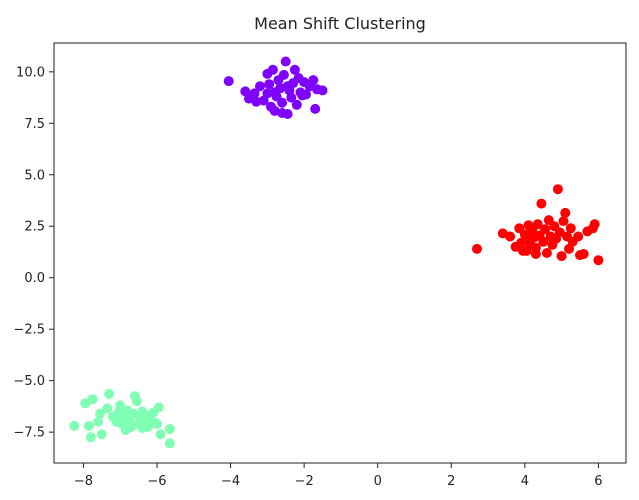 The image size is (639, 500). I want to click on y-tick-label: 7.5, so click(34, 124).